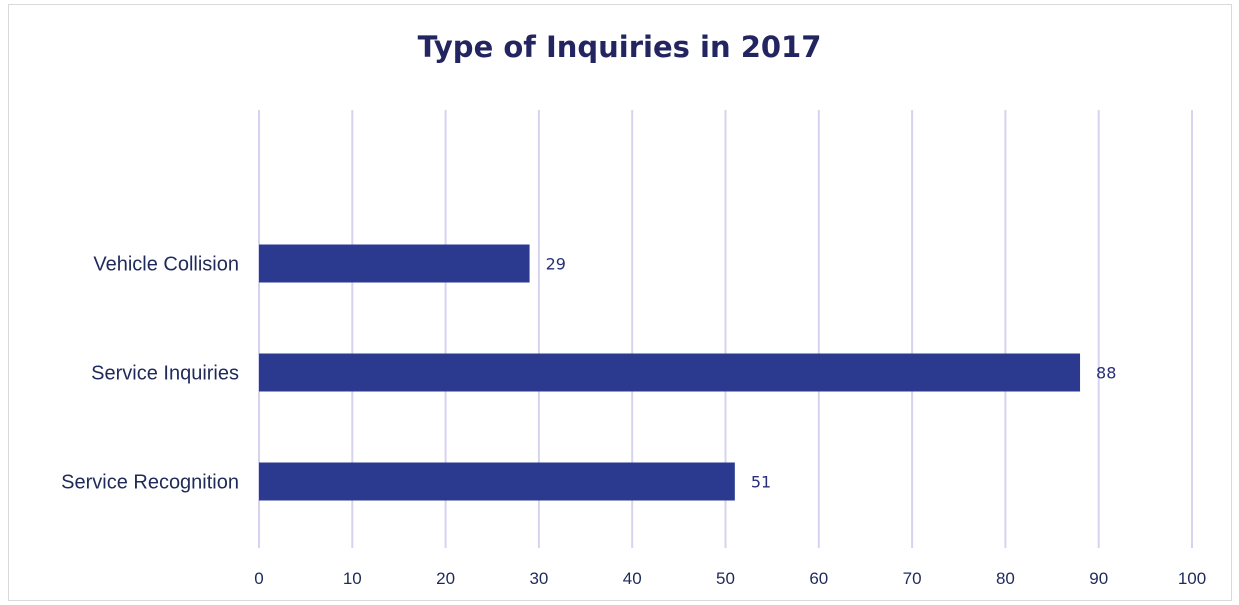 The image size is (1239, 605). I want to click on x-tick-label-30: 30, so click(538, 578).